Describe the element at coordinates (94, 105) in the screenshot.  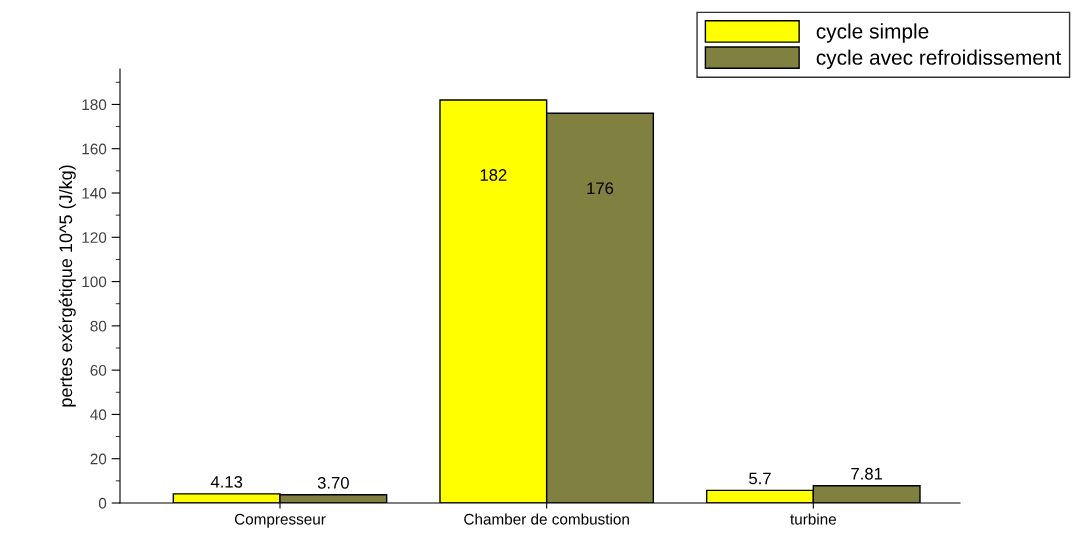
I see `y-tick-label: 180` at that location.